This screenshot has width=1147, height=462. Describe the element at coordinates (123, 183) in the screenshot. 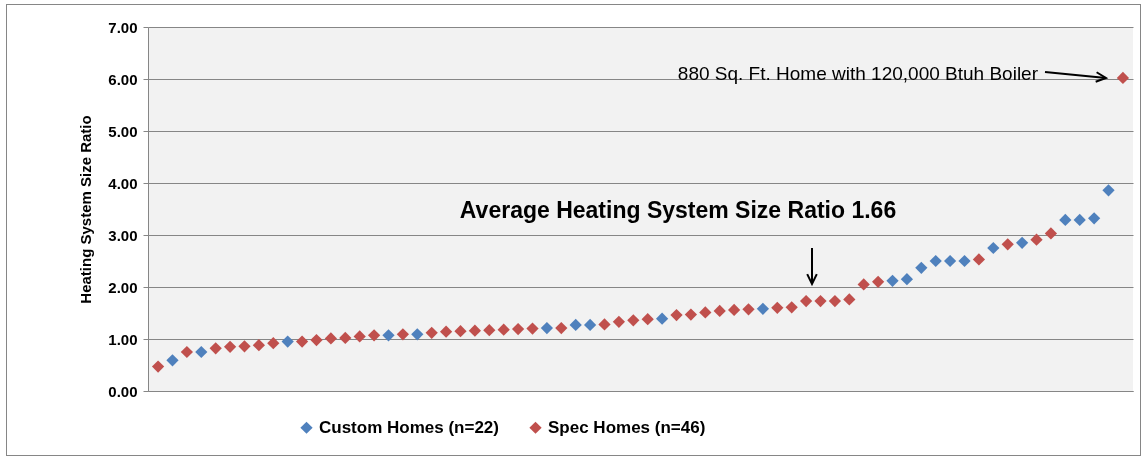

I see `y-tick-label: 4.00` at that location.